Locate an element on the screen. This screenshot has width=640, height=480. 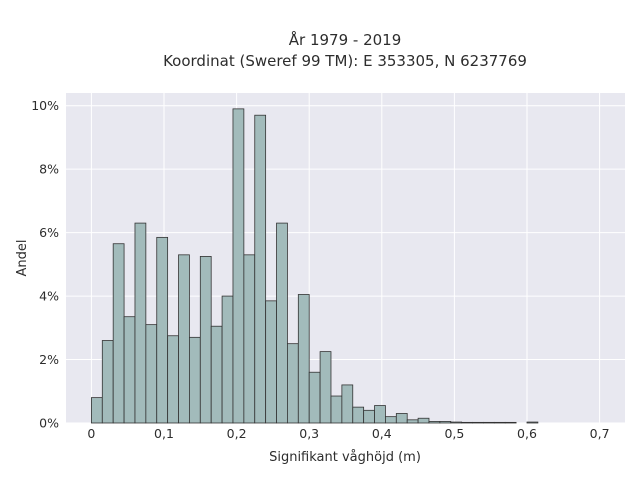
chart-title-line1: År 1979 - 2019 is located at coordinates (345, 39).